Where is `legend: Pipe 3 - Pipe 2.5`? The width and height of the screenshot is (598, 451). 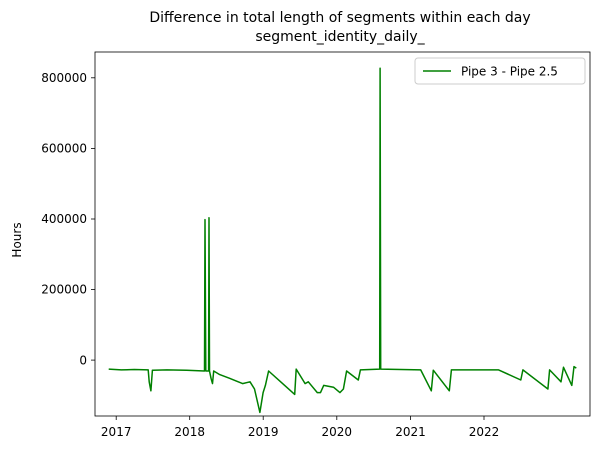 legend: Pipe 3 - Pipe 2.5 is located at coordinates (500, 71).